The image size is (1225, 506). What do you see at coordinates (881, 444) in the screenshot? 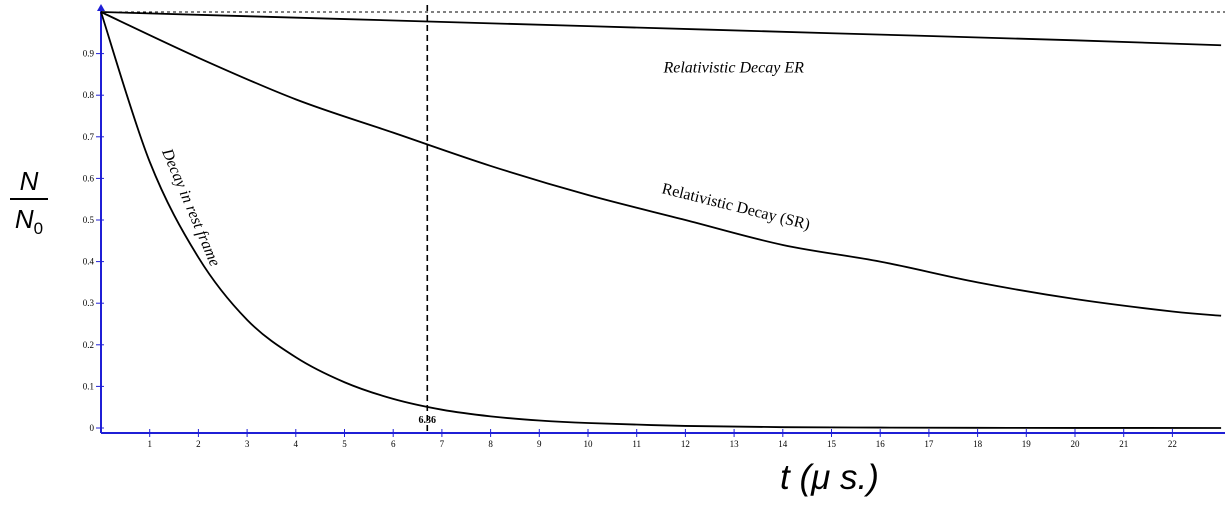
I see `x-tick-label: 16` at bounding box center [881, 444].